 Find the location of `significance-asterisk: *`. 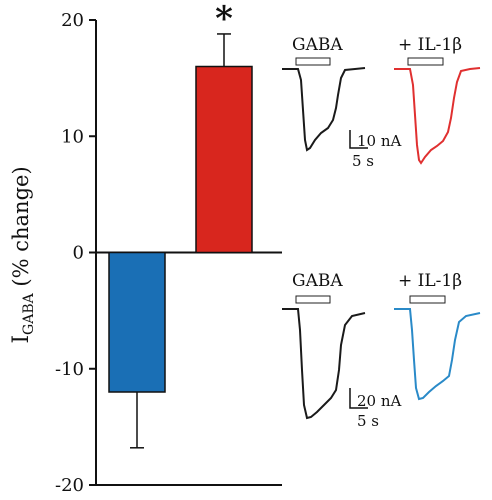

significance-asterisk: * is located at coordinates (224, 19).